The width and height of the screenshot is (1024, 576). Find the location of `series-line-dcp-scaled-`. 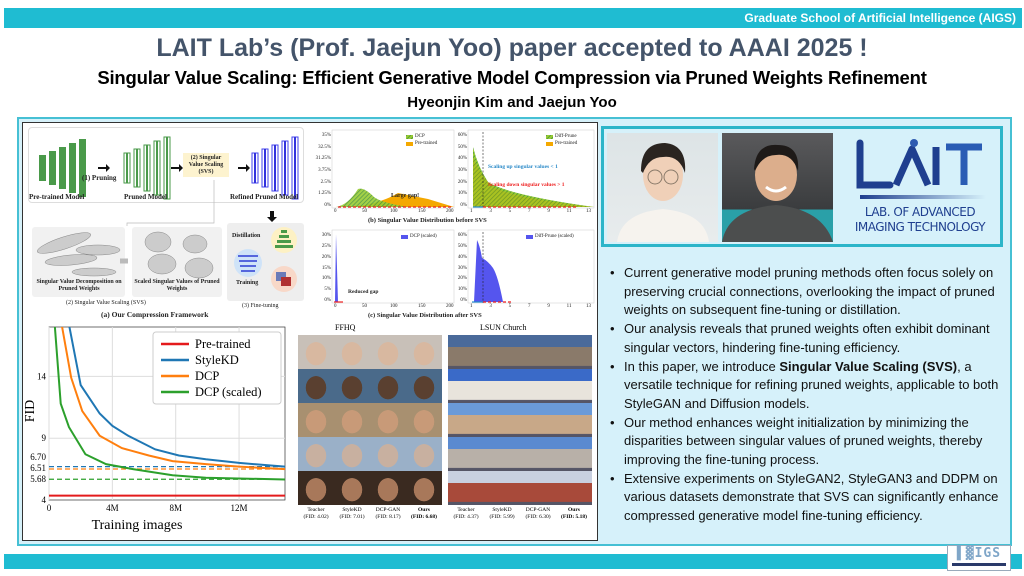

series-line-dcp-scaled- is located at coordinates (169, 404).